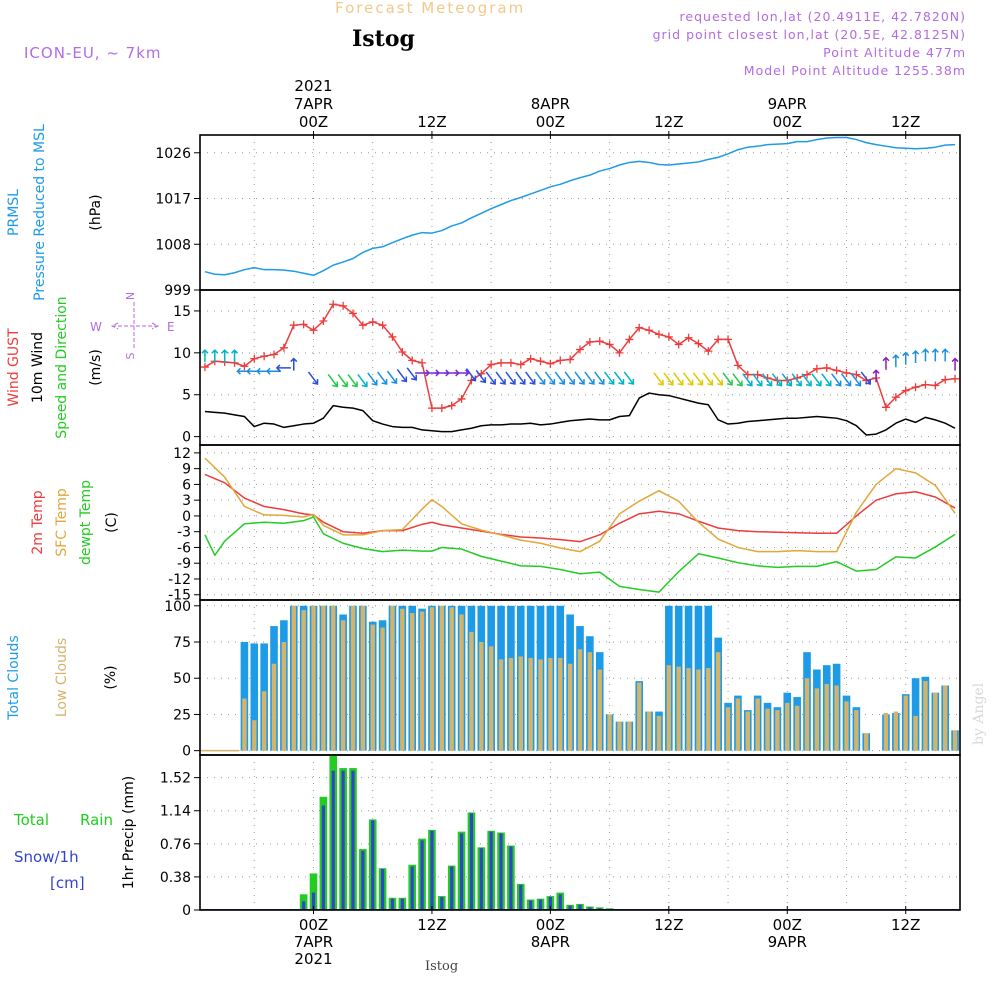 The image size is (1000, 1000). I want to click on compass-east: E, so click(171, 327).